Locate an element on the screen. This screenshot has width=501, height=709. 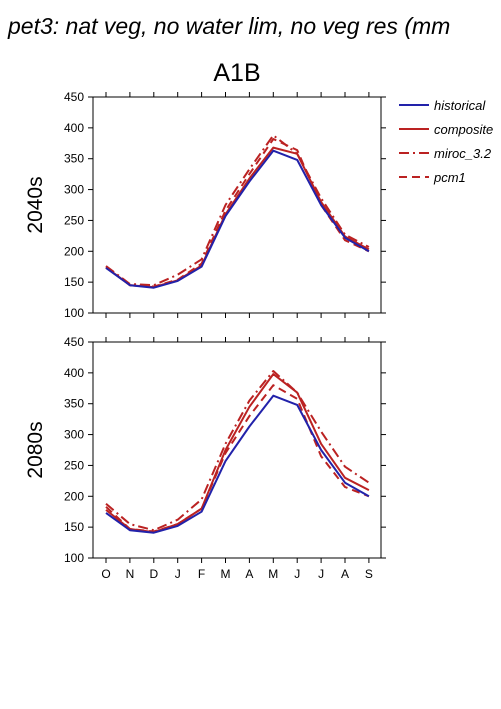
panel-label: 2040s is located at coordinates (35, 204).